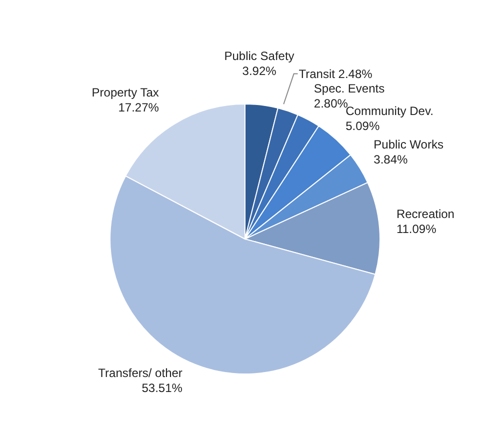  What do you see at coordinates (349, 88) in the screenshot?
I see `slice-label: Spec. Events` at bounding box center [349, 88].